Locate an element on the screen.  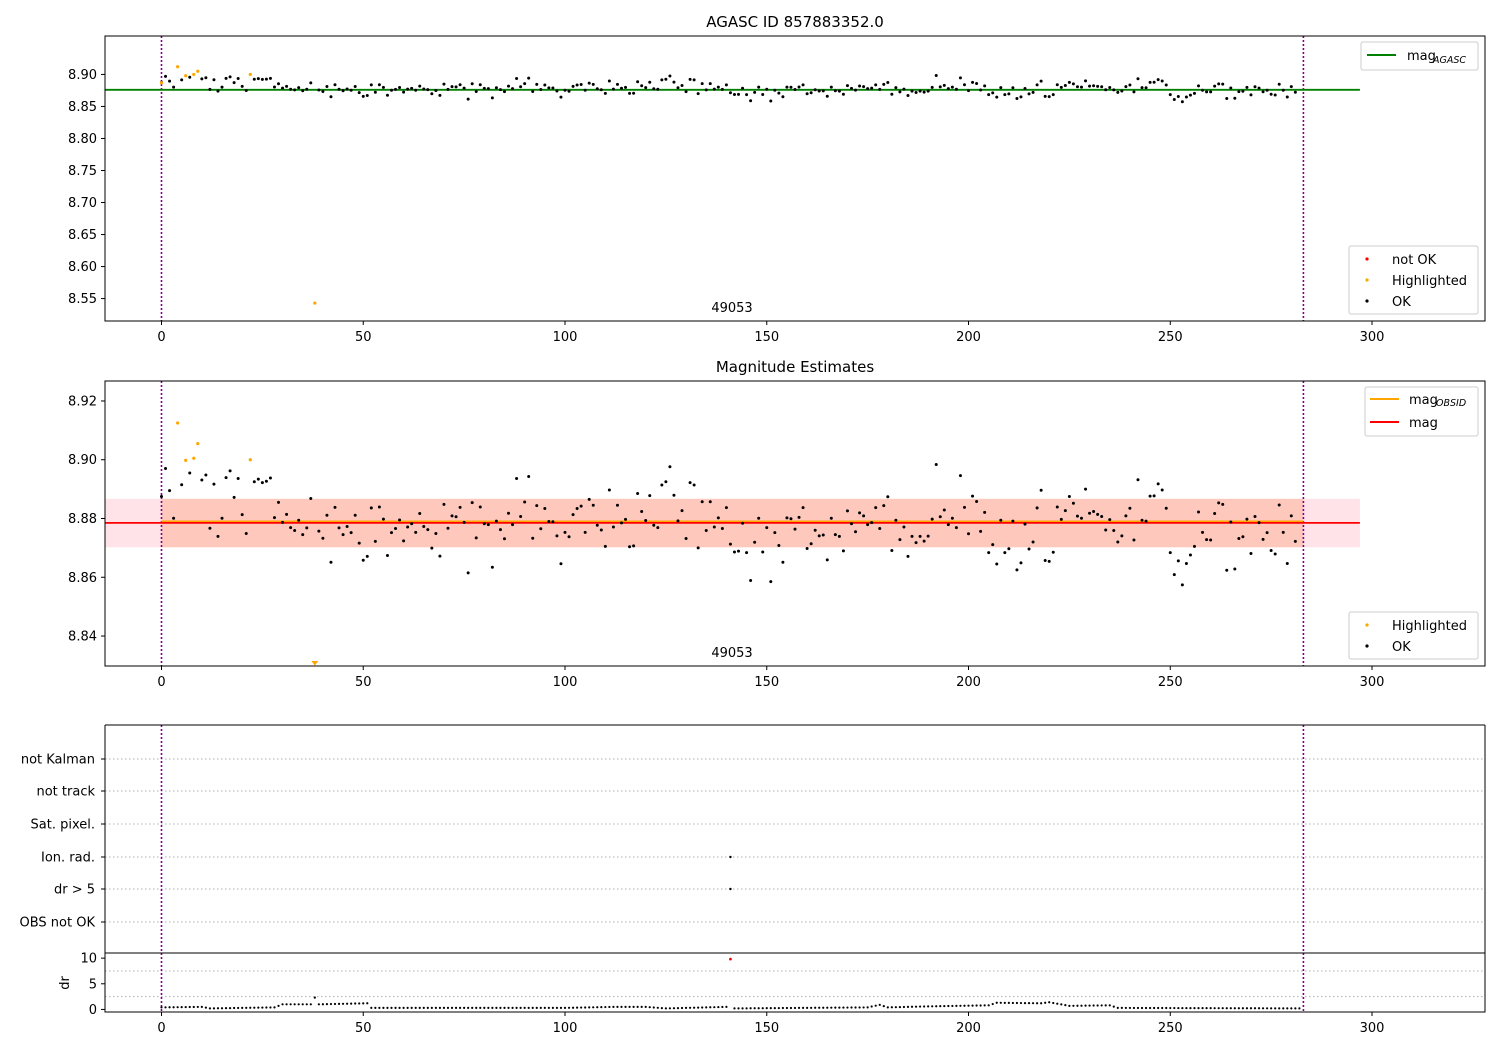
clipped-point-marker is located at coordinates (315, 663).